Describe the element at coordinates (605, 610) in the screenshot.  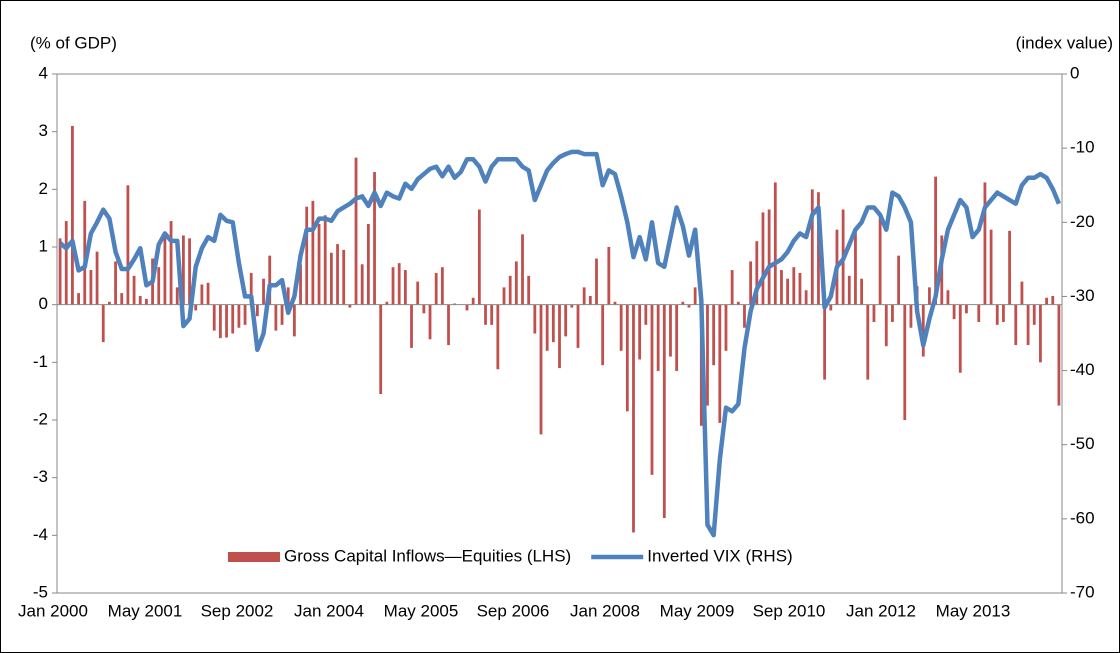
I see `x-tick-label: Jan 2008` at that location.